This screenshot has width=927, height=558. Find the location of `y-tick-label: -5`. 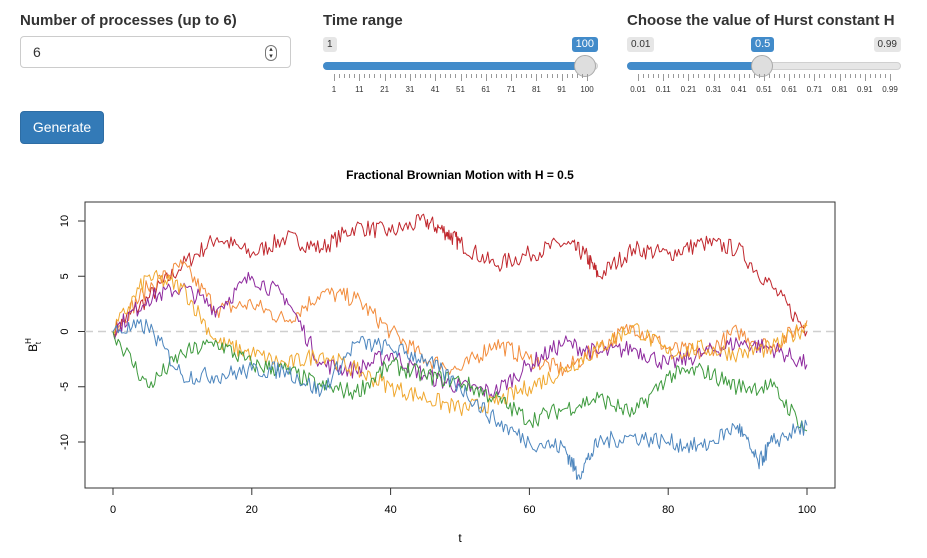

y-tick-label: -5 is located at coordinates (65, 387).